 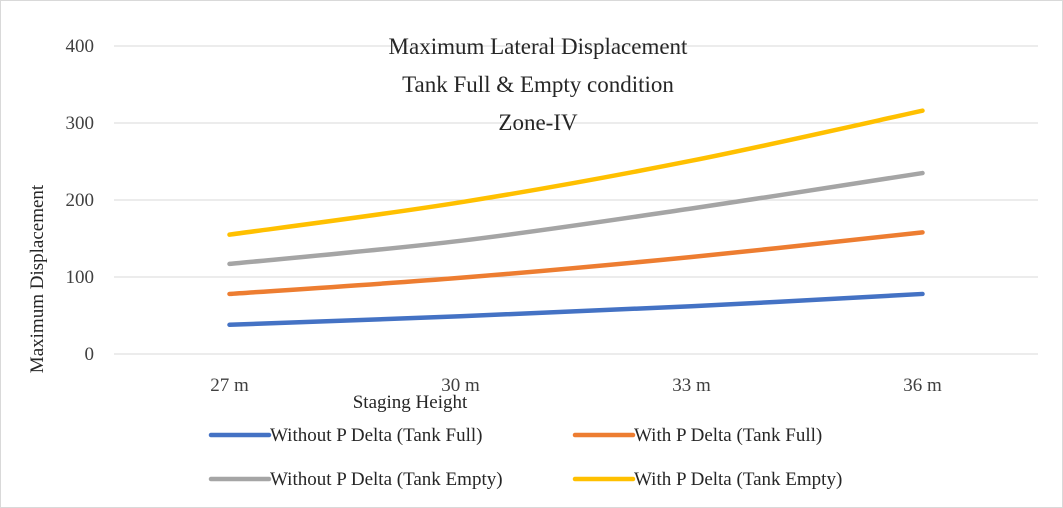 I want to click on legend-item-3: Without P Delta (Tank Empty), so click(x=355, y=479).